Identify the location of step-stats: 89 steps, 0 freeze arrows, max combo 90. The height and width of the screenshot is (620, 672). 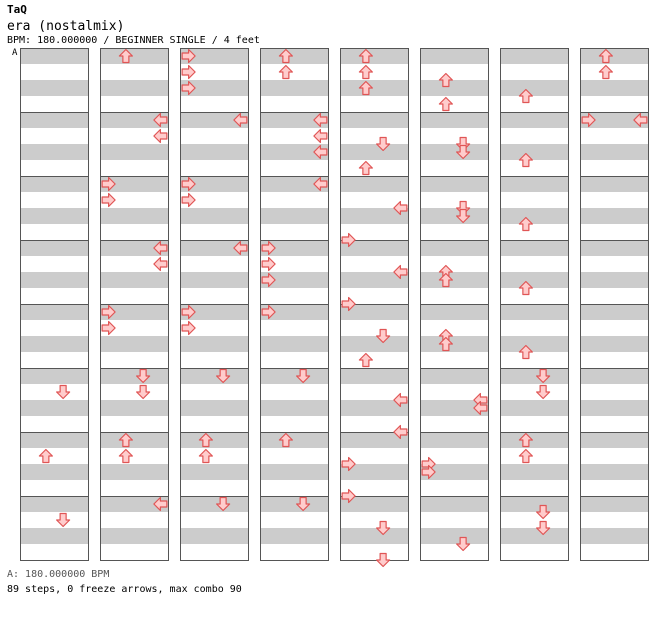
(124, 589).